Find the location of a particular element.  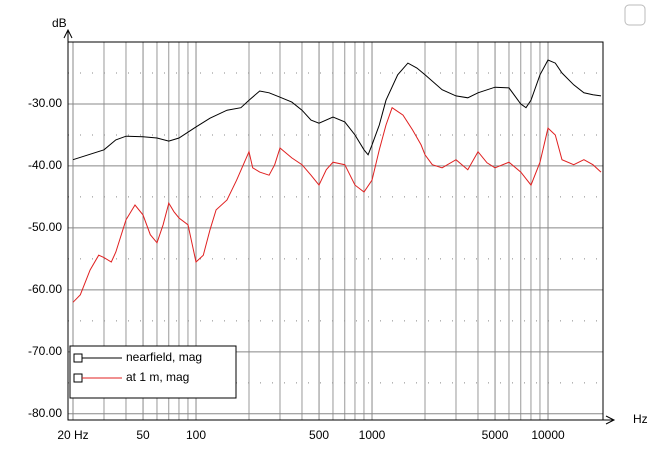

y-tick-label: -80.00 is located at coordinates (45, 413).